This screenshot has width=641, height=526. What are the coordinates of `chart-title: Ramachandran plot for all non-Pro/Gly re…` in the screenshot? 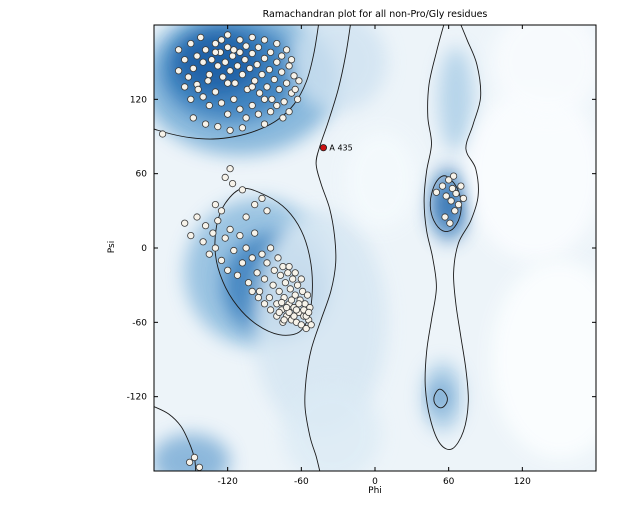 It's located at (375, 14).